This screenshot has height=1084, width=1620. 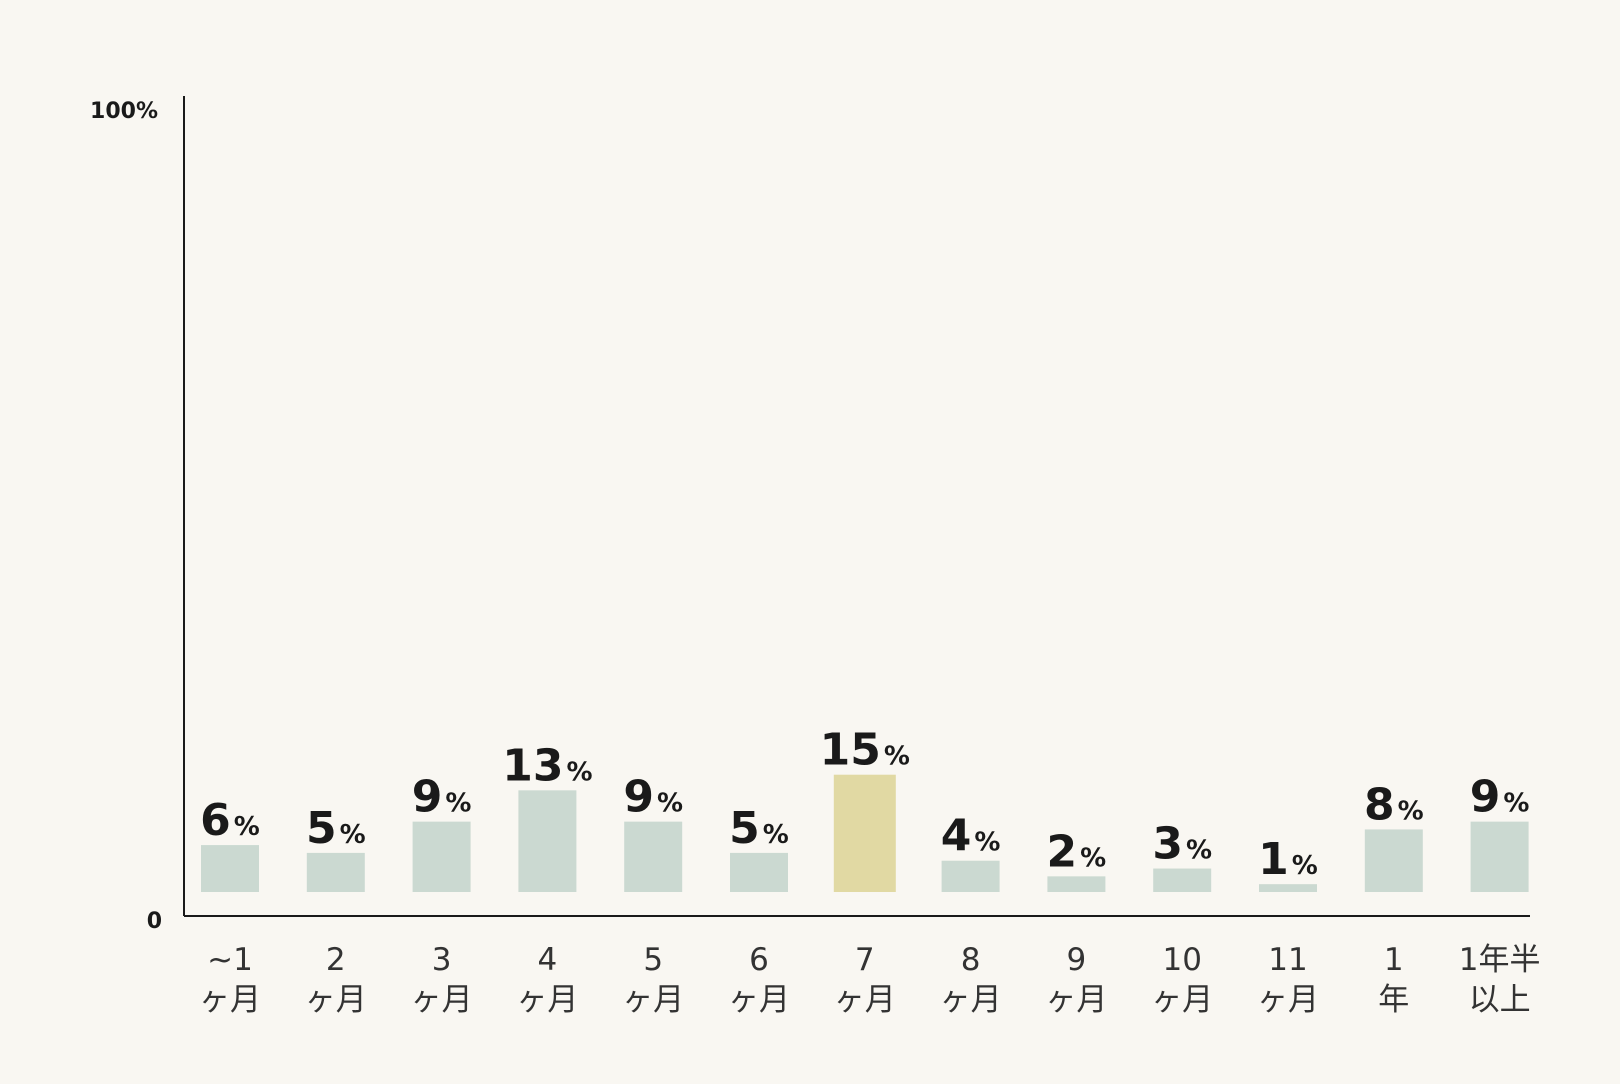 What do you see at coordinates (1500, 1000) in the screenshot?
I see `x-tick-label: 以上` at bounding box center [1500, 1000].